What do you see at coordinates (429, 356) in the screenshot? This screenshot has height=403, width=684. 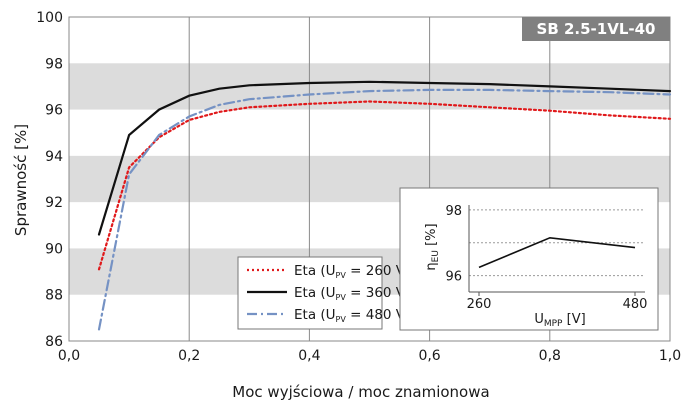 I see `x-tick-label: 0,6` at bounding box center [429, 356].